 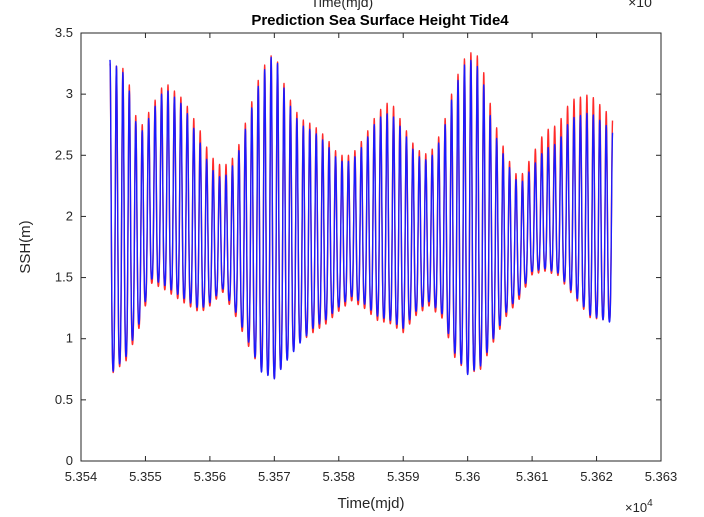 What do you see at coordinates (145, 476) in the screenshot?
I see `x-tick-label: 5.355` at bounding box center [145, 476].